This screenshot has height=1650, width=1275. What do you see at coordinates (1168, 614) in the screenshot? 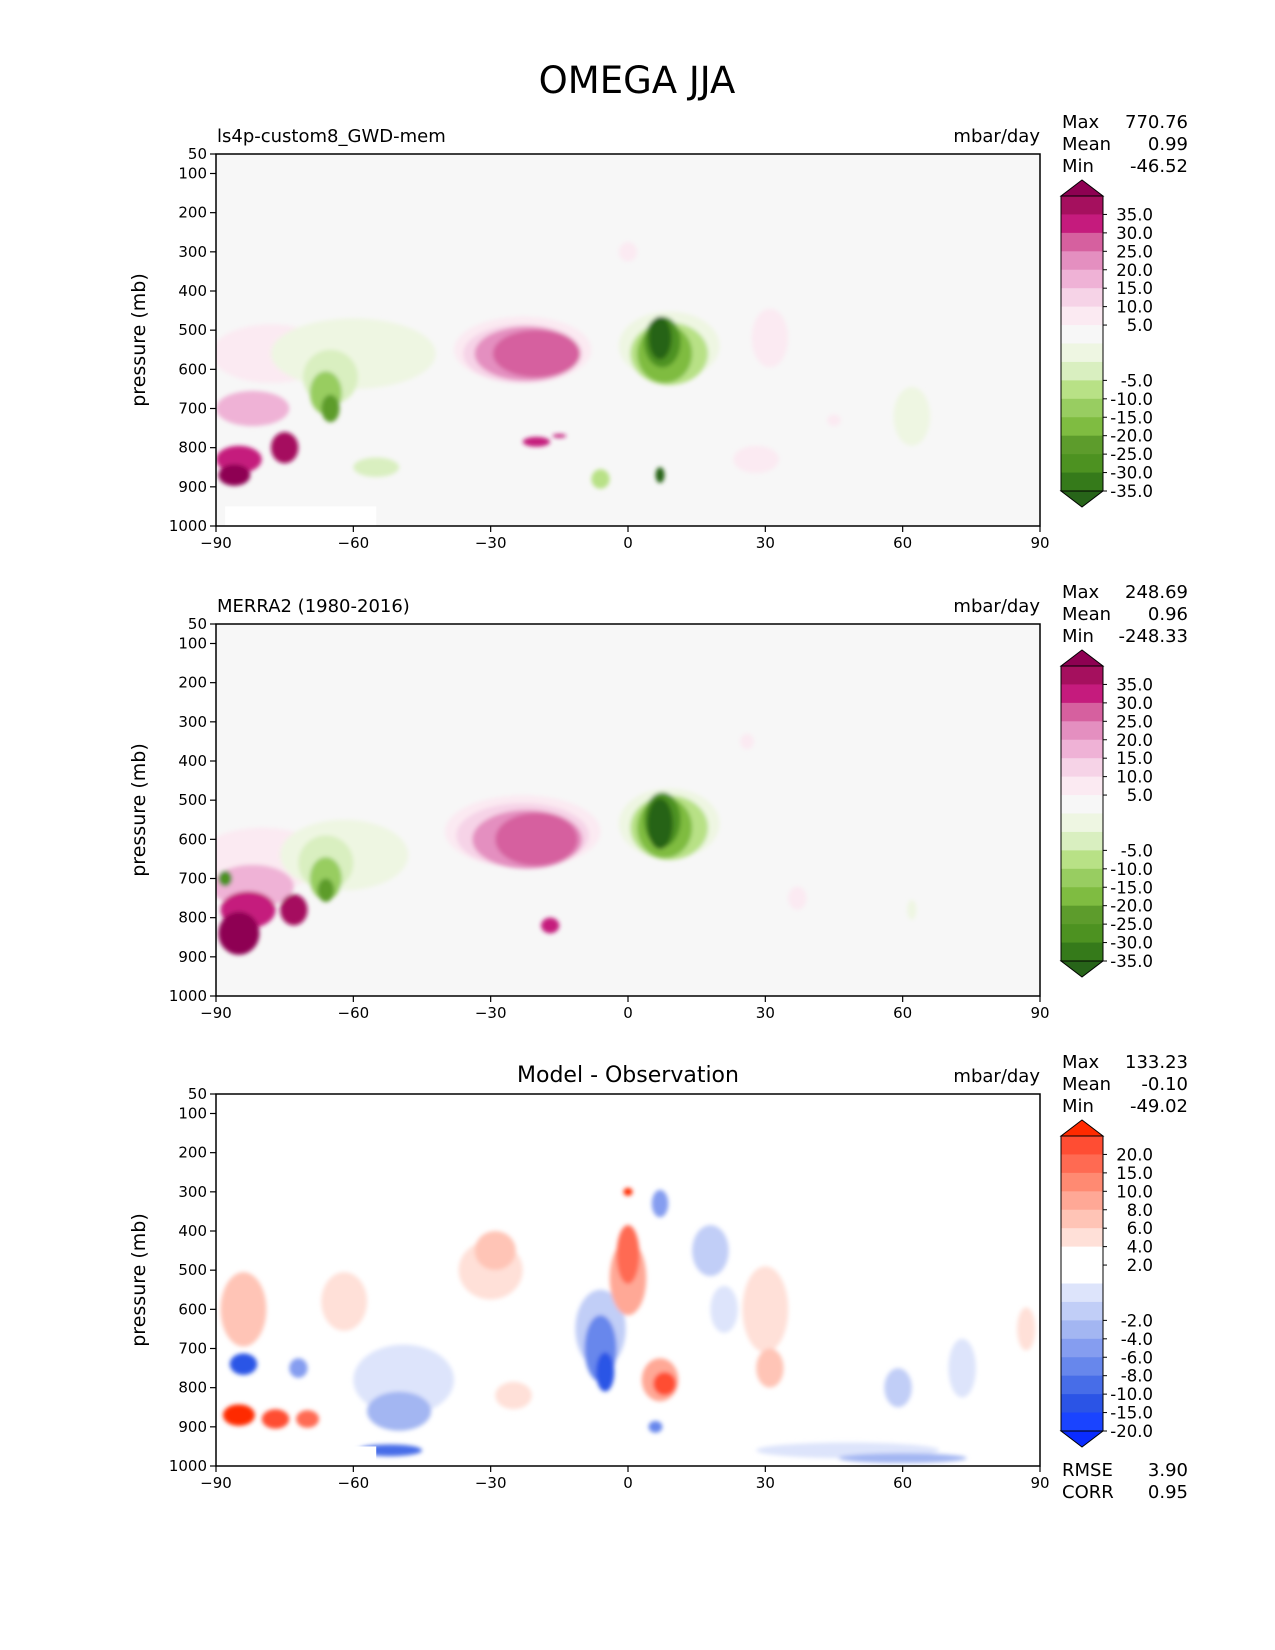
I see `stat-value: 0.96` at bounding box center [1168, 614].